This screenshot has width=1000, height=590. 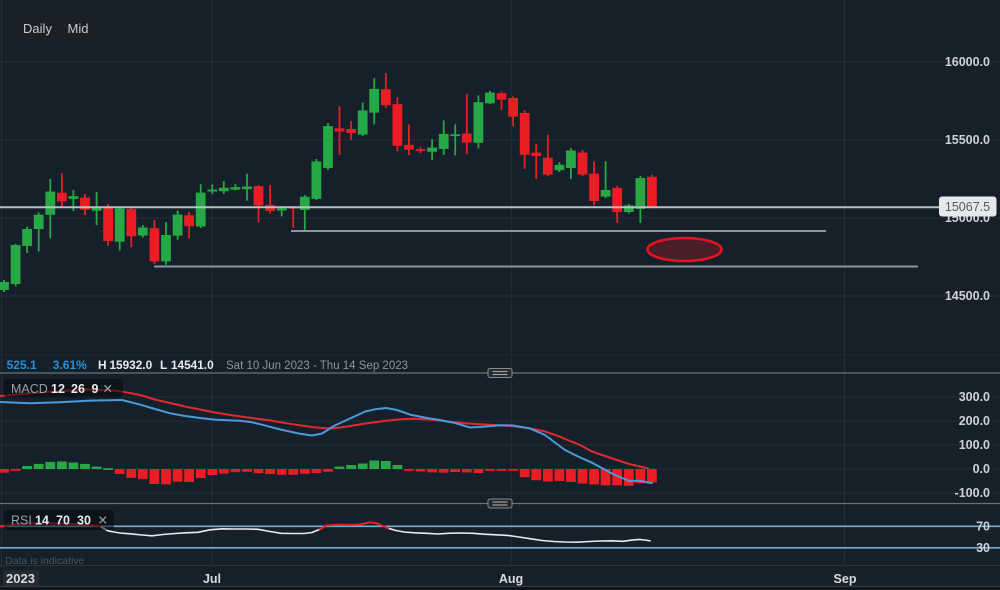 I want to click on svg-text: 525.1, so click(x=22, y=365).